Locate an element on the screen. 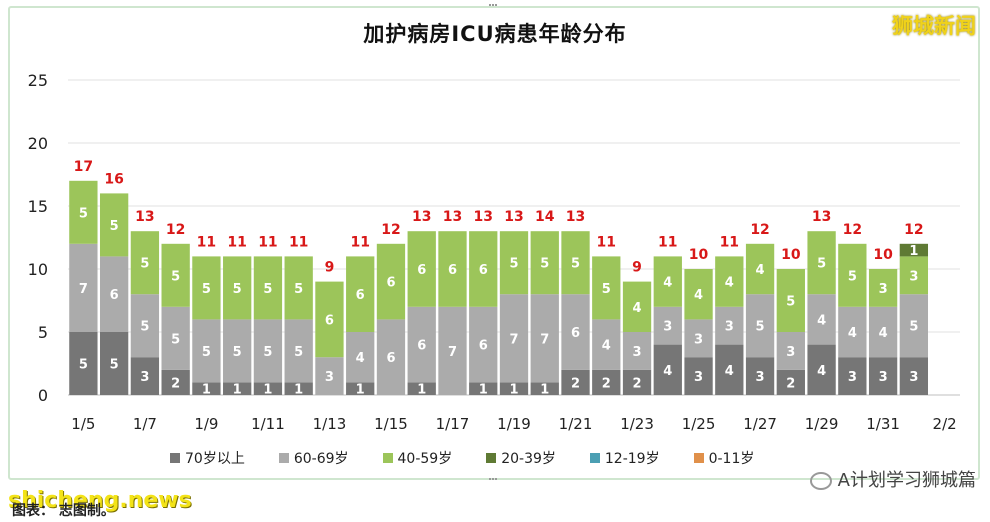 Image resolution: width=990 pixels, height=522 pixels. legend-item-20-39: 20-39岁 is located at coordinates (521, 458).